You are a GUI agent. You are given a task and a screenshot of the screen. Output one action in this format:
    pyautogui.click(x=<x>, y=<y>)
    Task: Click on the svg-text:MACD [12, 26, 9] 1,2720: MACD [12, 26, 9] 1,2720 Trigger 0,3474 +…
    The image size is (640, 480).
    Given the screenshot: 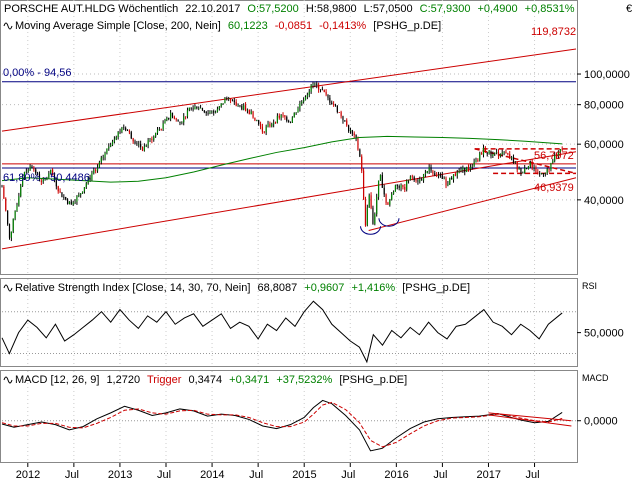 What is the action you would take?
    pyautogui.click(x=211, y=380)
    